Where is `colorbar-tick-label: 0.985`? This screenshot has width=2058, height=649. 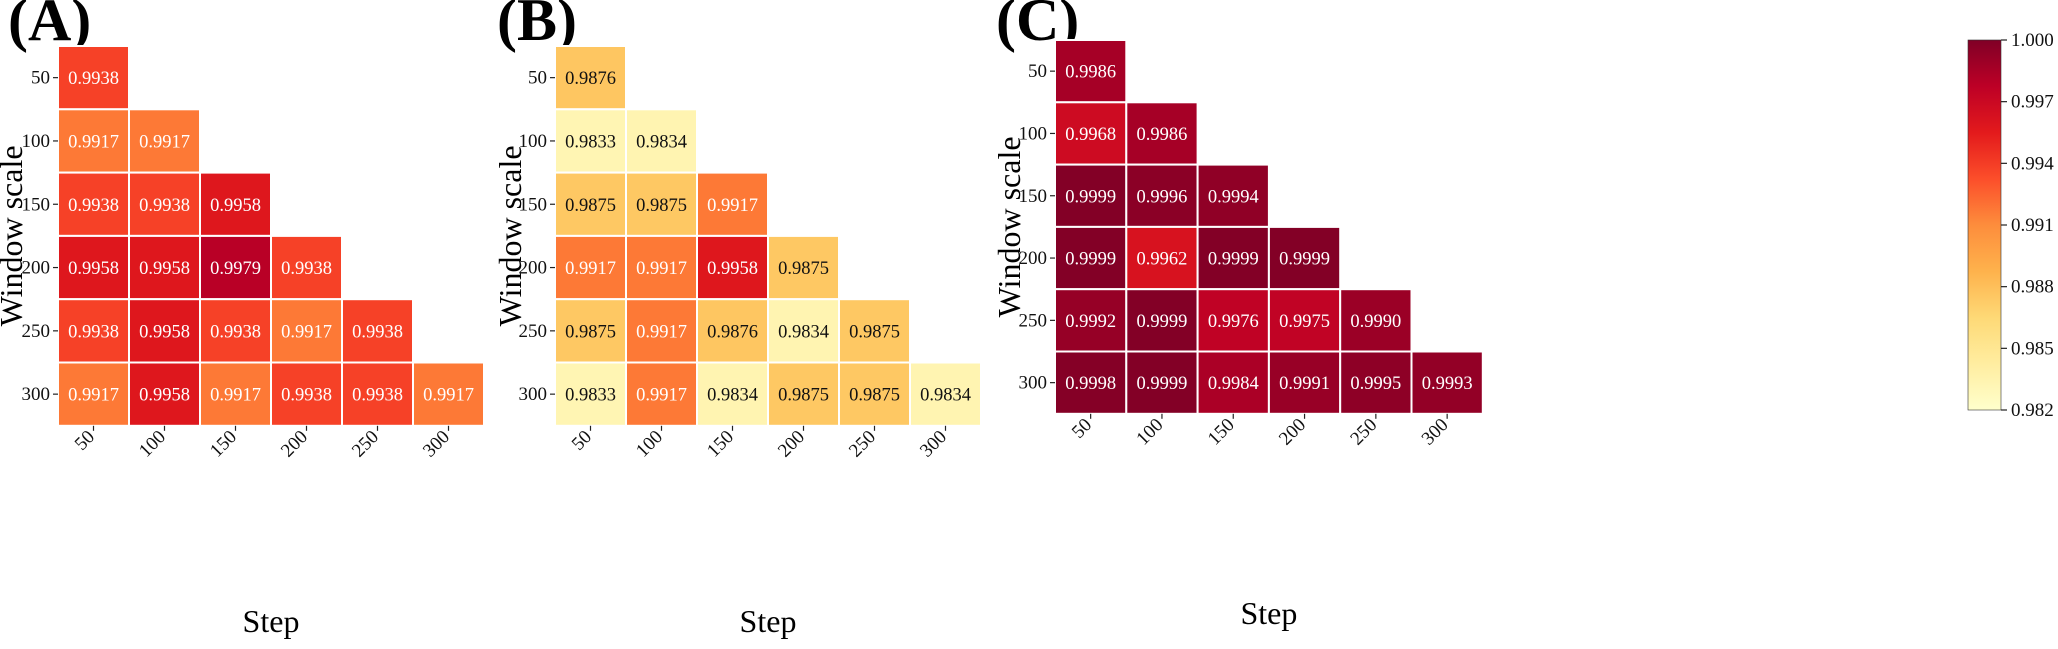
colorbar-tick-label: 0.985 is located at coordinates (2032, 348).